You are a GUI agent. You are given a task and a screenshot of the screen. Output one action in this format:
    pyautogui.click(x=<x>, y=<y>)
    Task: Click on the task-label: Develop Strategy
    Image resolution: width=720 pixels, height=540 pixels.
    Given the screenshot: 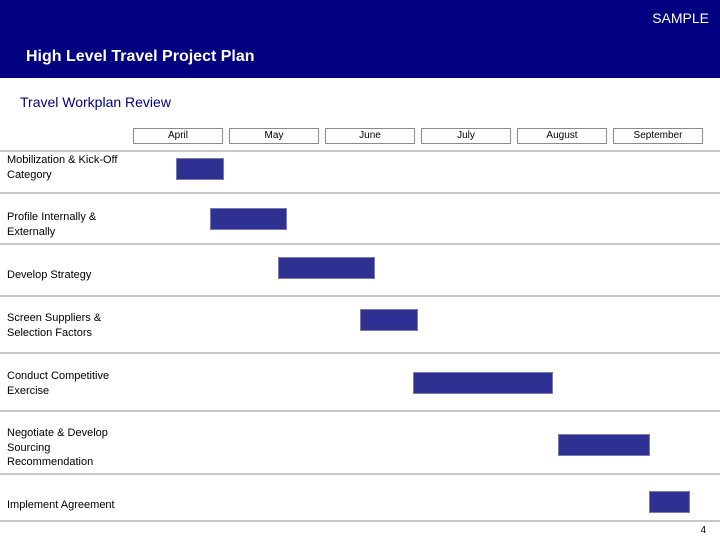 What is the action you would take?
    pyautogui.click(x=49, y=275)
    